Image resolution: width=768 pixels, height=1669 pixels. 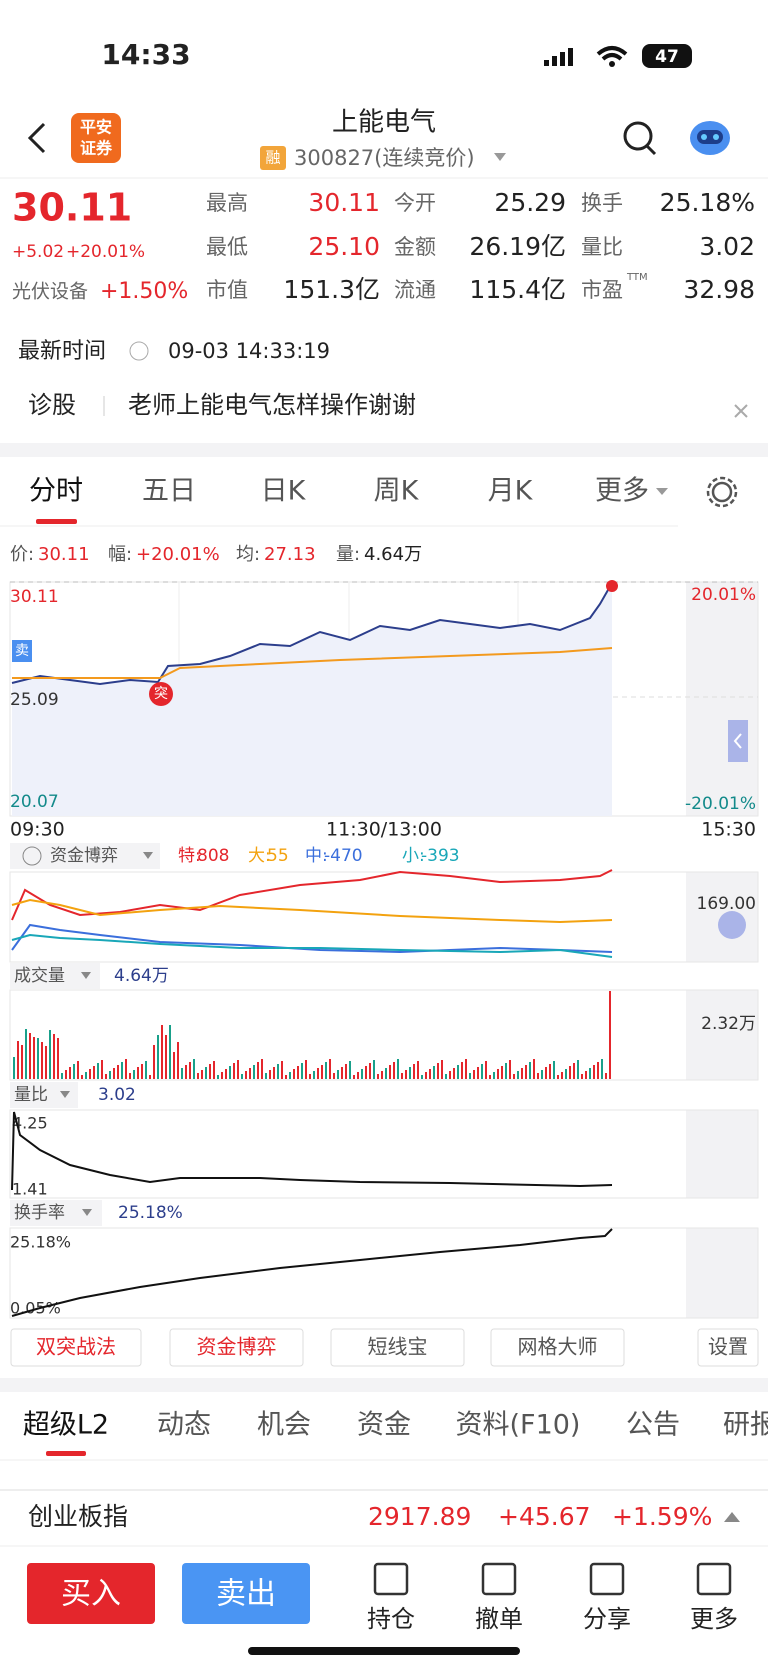 I want to click on stock-code: 300827(连续竞价), so click(x=384, y=158).